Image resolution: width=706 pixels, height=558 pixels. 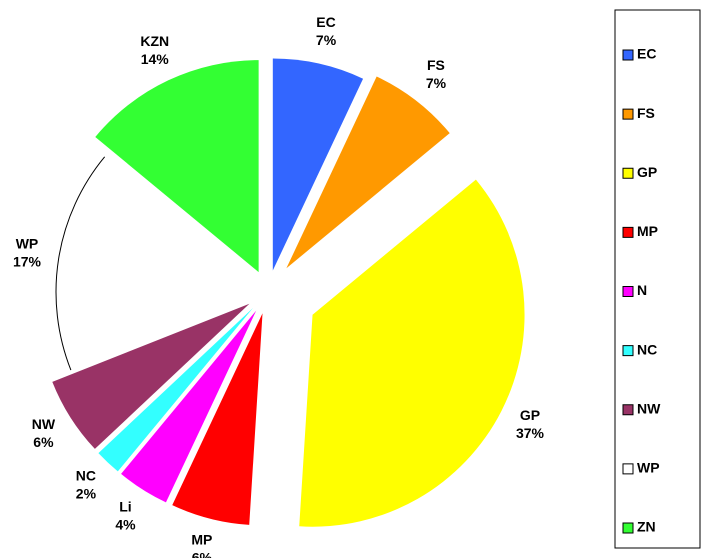 What do you see at coordinates (647, 349) in the screenshot?
I see `legend-label: NC` at bounding box center [647, 349].